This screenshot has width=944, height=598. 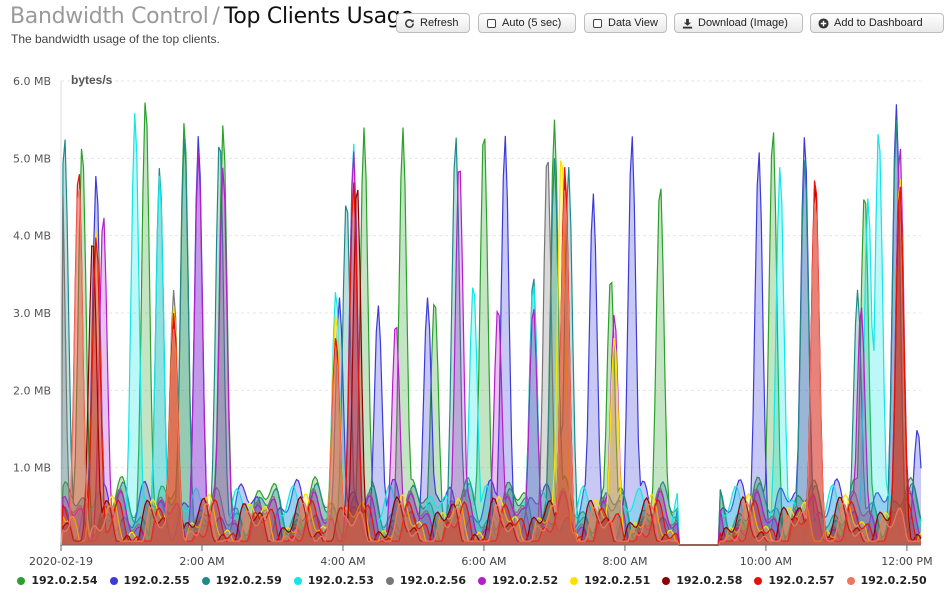 I want to click on legend-item: 192.0.2.50, so click(x=886, y=580).